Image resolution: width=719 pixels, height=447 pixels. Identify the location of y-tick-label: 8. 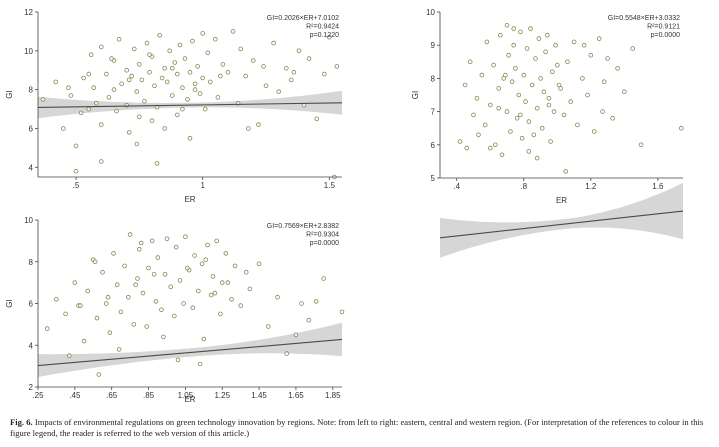
(433, 78).